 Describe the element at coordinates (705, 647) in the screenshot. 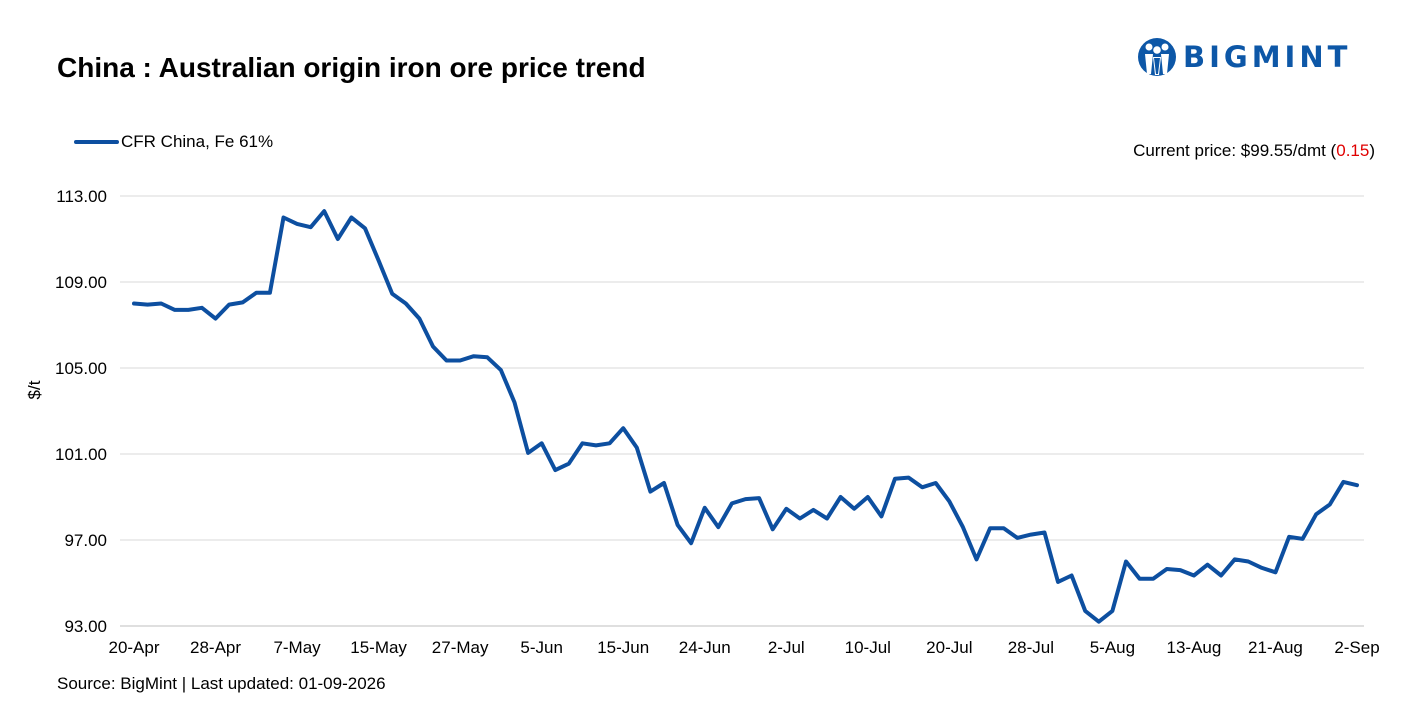

I see `x-tick-label: 24-Jun` at that location.